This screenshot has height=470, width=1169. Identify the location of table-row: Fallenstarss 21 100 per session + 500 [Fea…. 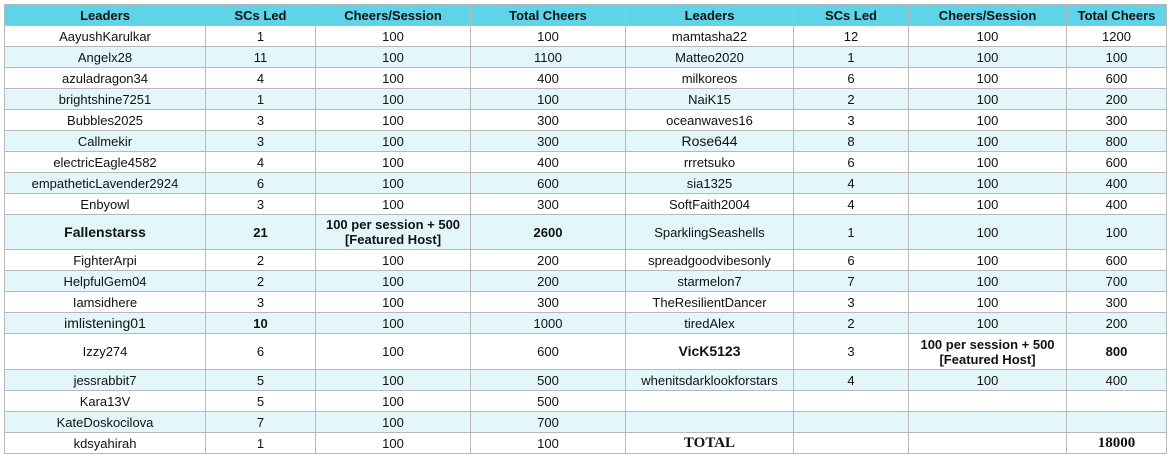
(585, 232).